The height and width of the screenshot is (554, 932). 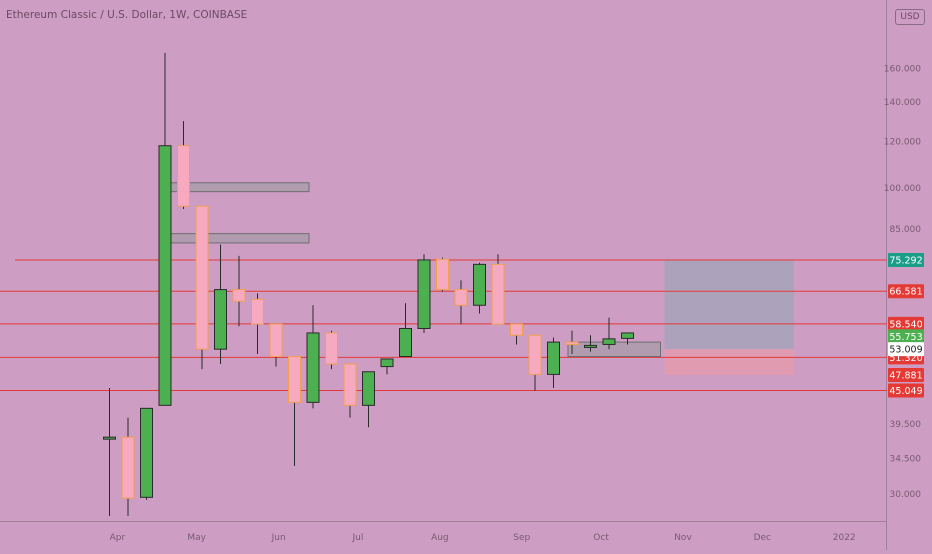 What do you see at coordinates (118, 538) in the screenshot?
I see `time-tick-label: Apr` at bounding box center [118, 538].